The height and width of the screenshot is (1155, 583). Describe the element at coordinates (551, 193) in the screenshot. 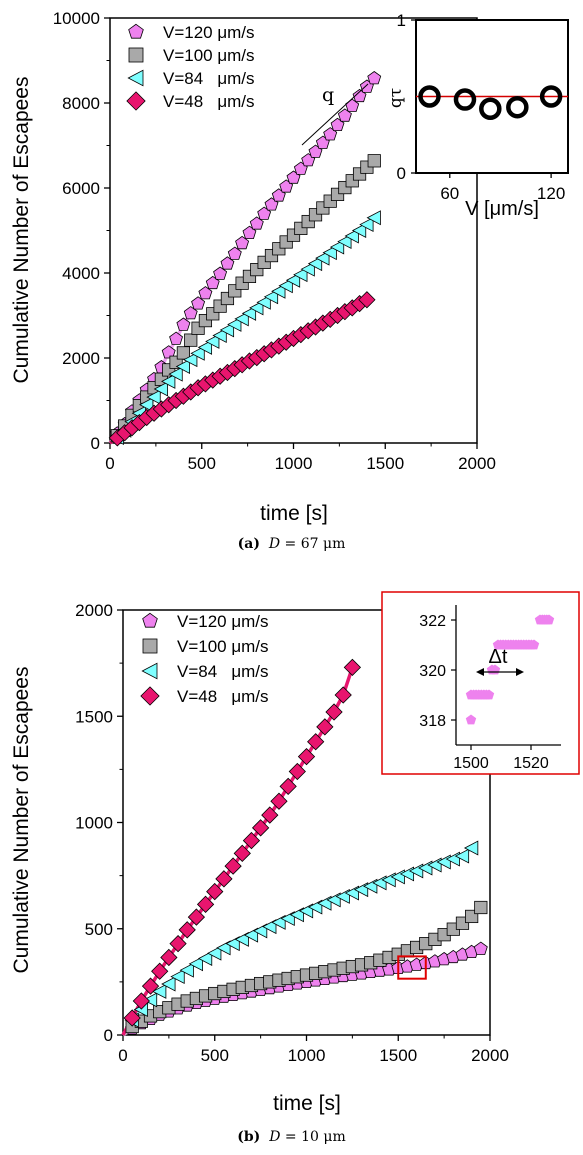

I see `inset-x-tick-label: 120` at that location.